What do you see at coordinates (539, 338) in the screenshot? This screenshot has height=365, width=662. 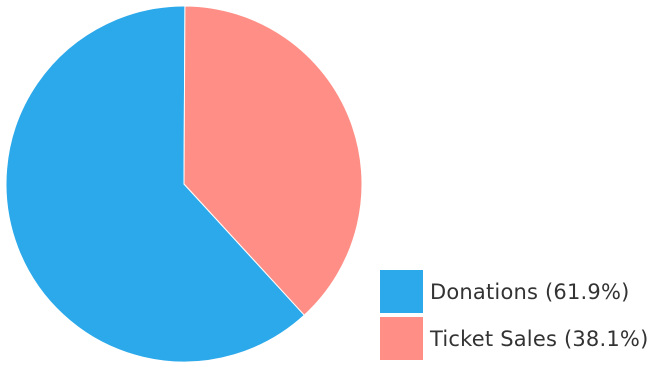 I see `legend-label-ticket-sales: Ticket Sales (38.1%)` at bounding box center [539, 338].